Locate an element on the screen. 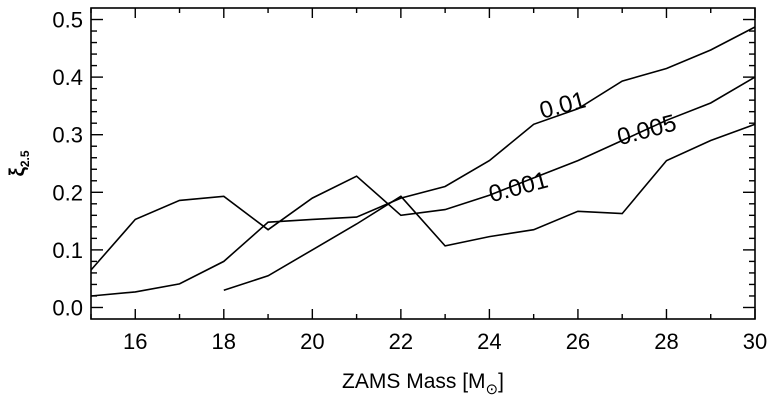  series-label-0.01: 0.01 is located at coordinates (563, 105).